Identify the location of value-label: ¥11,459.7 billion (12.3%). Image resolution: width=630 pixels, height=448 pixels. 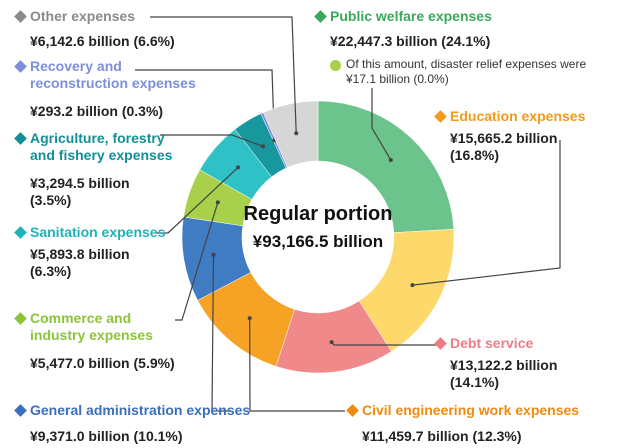
(442, 436).